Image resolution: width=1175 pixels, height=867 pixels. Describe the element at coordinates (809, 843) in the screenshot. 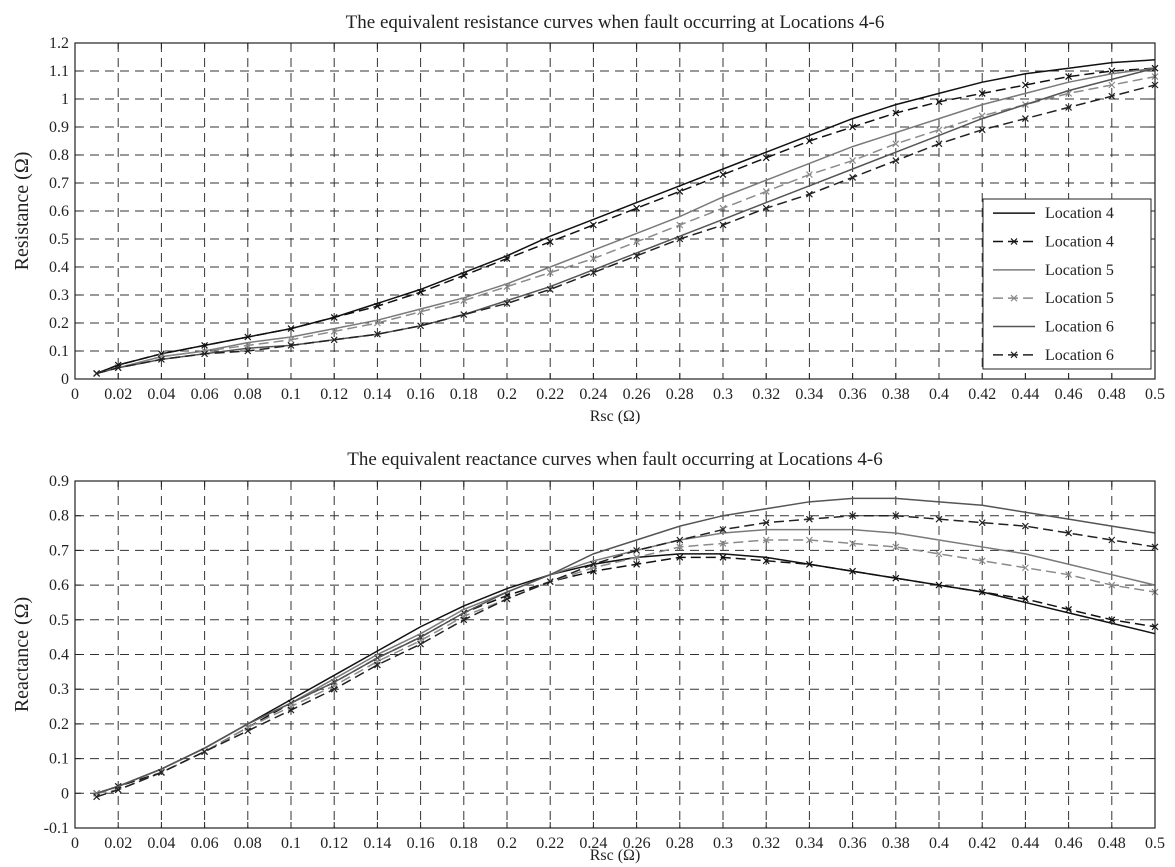

I see `x-tick-label: 0.34` at that location.